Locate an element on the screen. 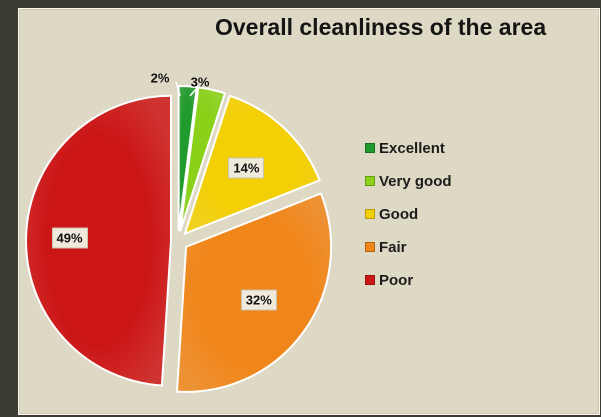 The height and width of the screenshot is (417, 601). legend-label: Good is located at coordinates (399, 214).